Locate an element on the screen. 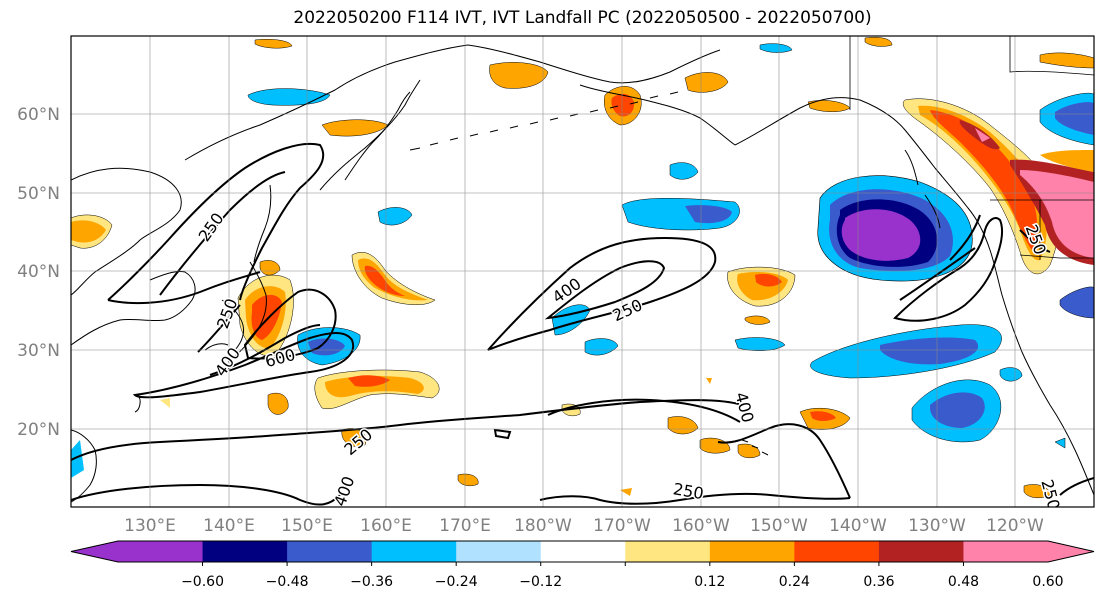 The width and height of the screenshot is (1105, 601). lon-label: 120°W is located at coordinates (1015, 526).